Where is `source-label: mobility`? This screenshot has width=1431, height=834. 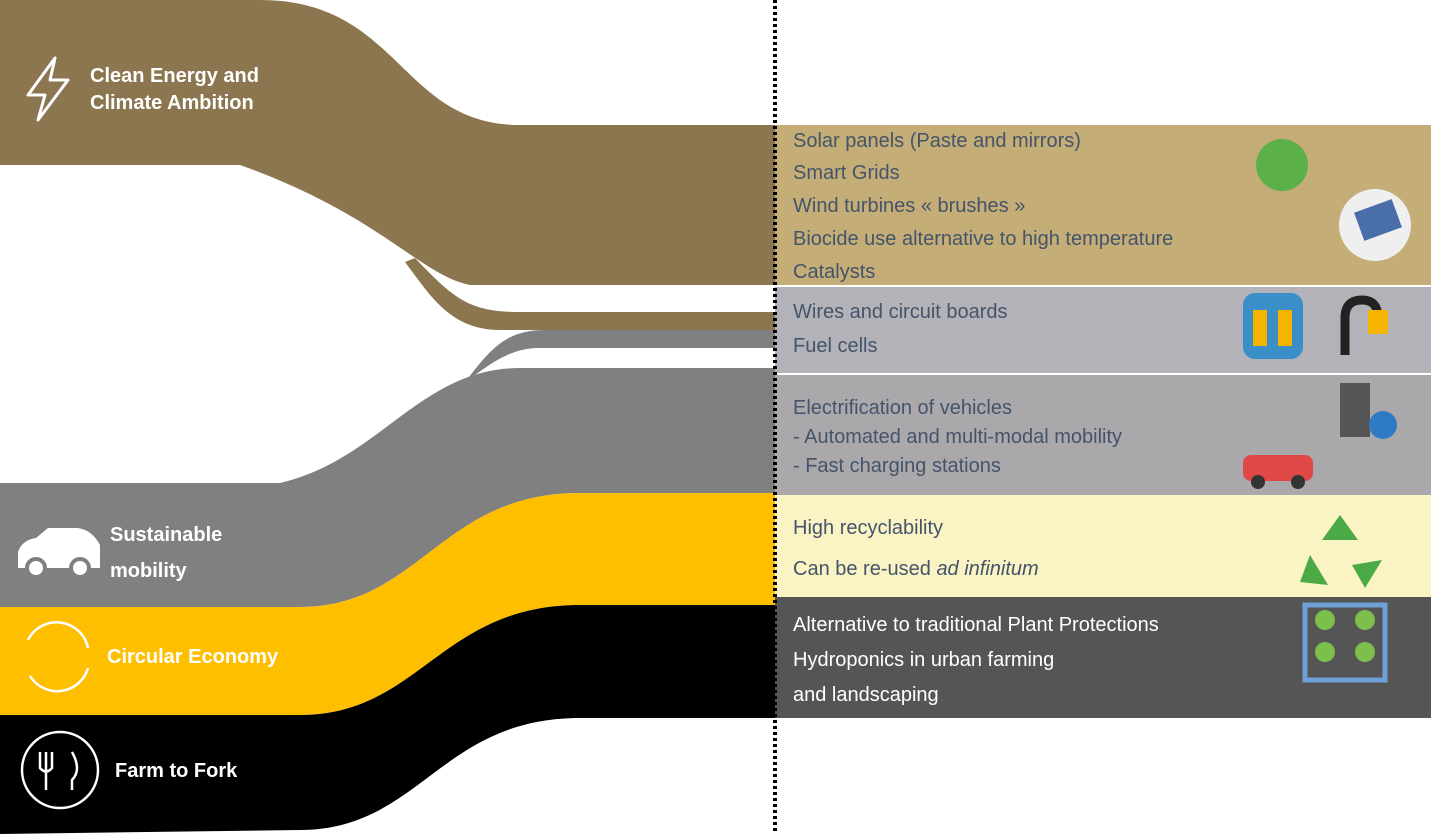
source-label: mobility is located at coordinates (149, 571).